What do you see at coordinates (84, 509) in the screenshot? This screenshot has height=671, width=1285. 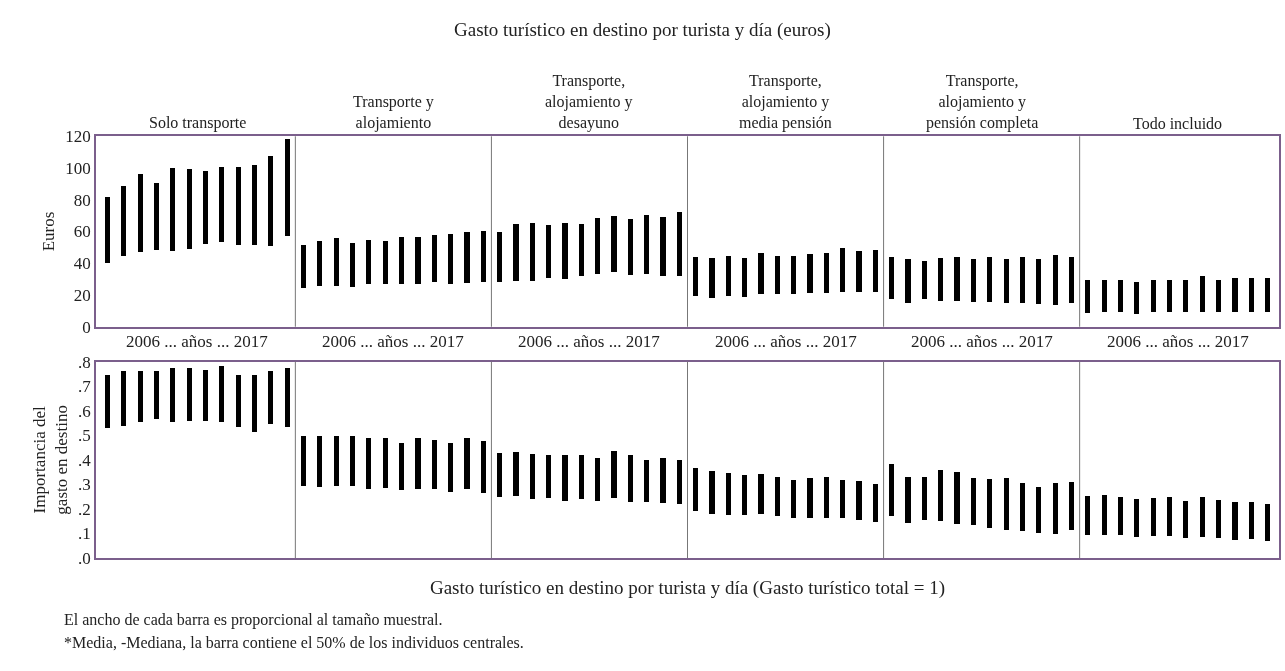 I see `y-tick-label: .2` at bounding box center [84, 509].